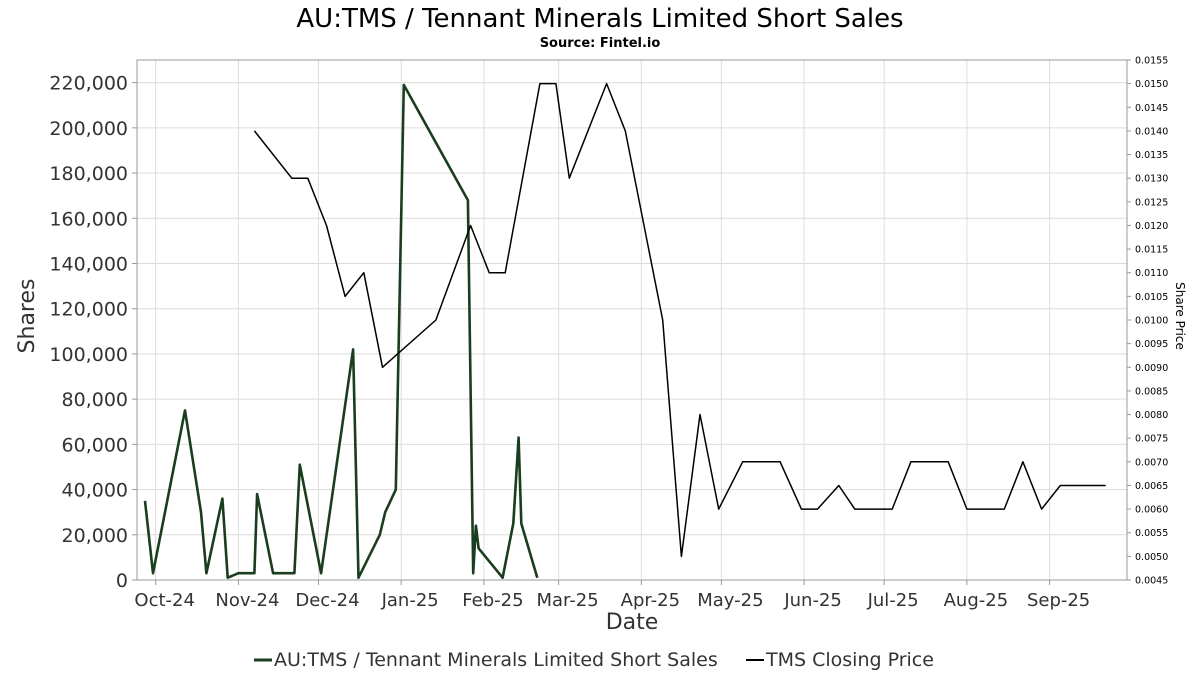 The height and width of the screenshot is (675, 1200). What do you see at coordinates (812, 600) in the screenshot?
I see `x-tick-label: Jun-25` at bounding box center [812, 600].